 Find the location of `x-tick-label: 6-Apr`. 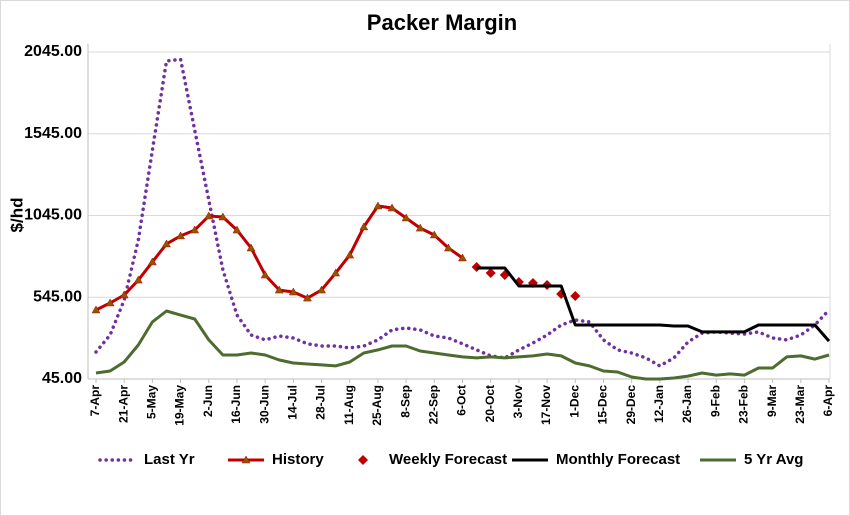

x-tick-label: 6-Apr is located at coordinates (828, 401).